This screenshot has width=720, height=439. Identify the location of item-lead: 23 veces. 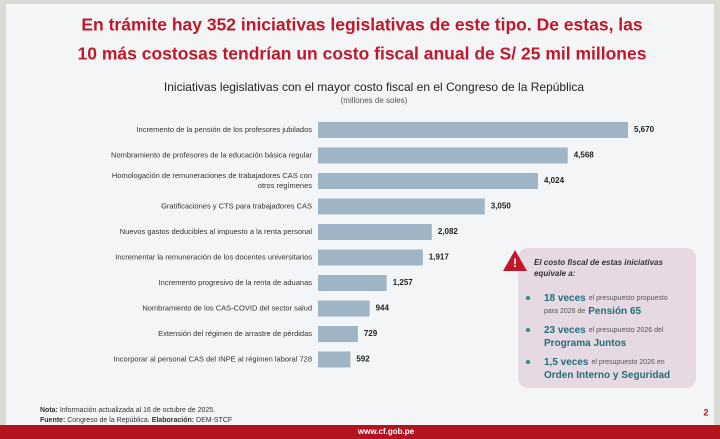
(565, 330).